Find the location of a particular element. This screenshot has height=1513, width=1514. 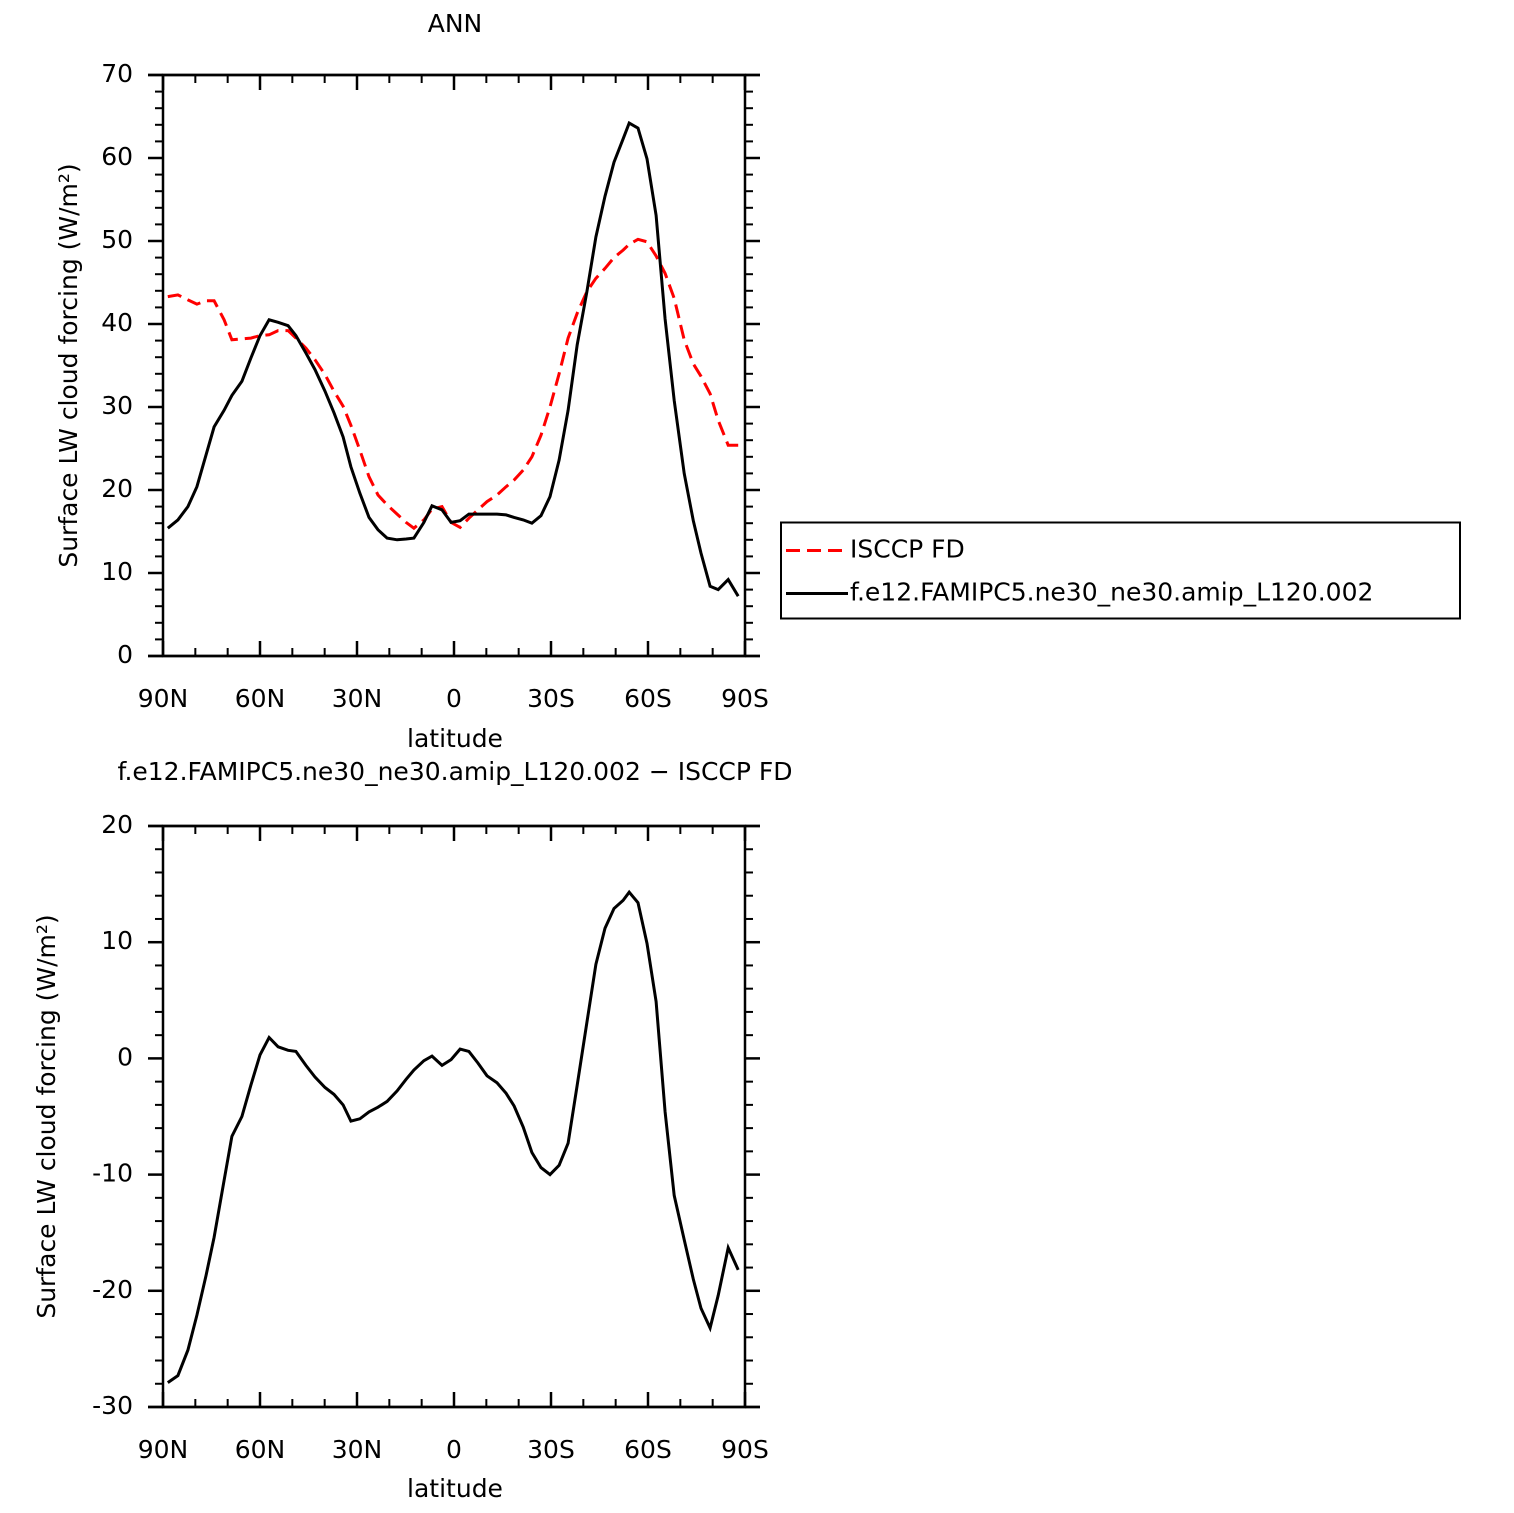

legend-box is located at coordinates (1120, 570).